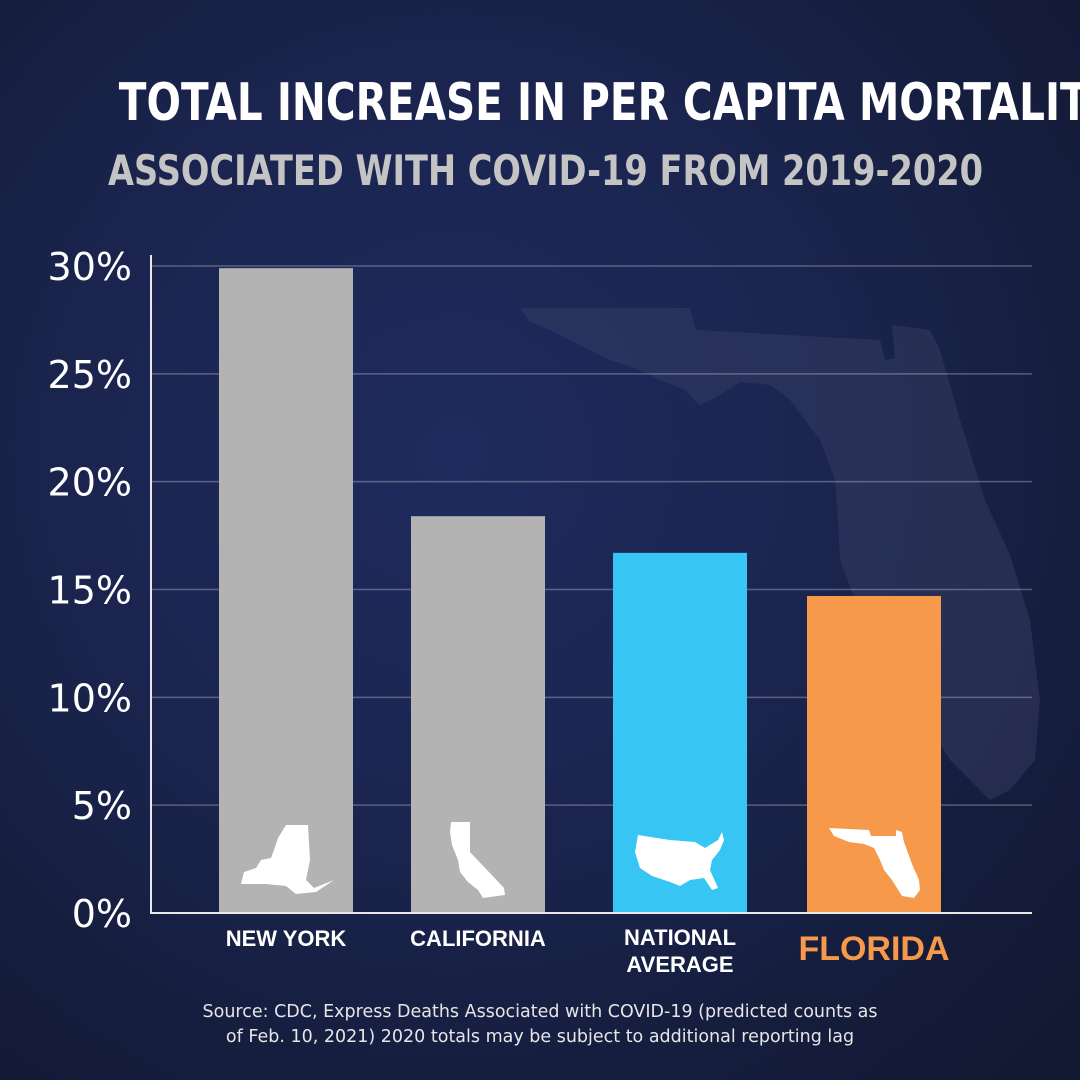 The width and height of the screenshot is (1080, 1080). Describe the element at coordinates (680, 937) in the screenshot. I see `x-category-label: NATIONAL` at that location.